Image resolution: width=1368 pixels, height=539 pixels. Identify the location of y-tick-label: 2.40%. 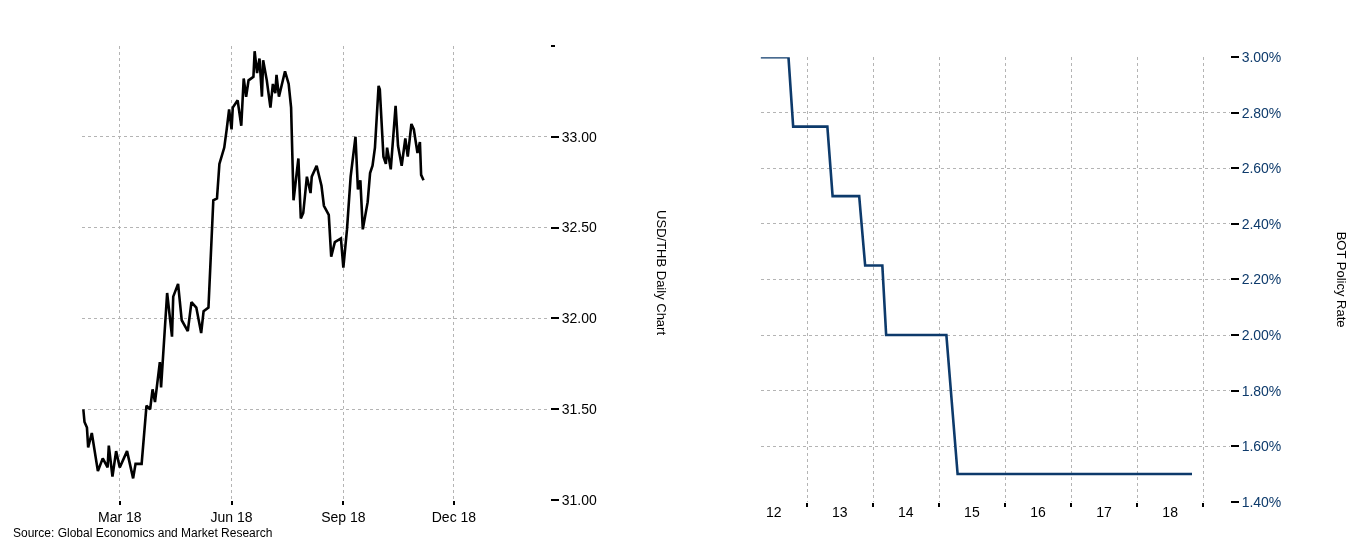
(1261, 223).